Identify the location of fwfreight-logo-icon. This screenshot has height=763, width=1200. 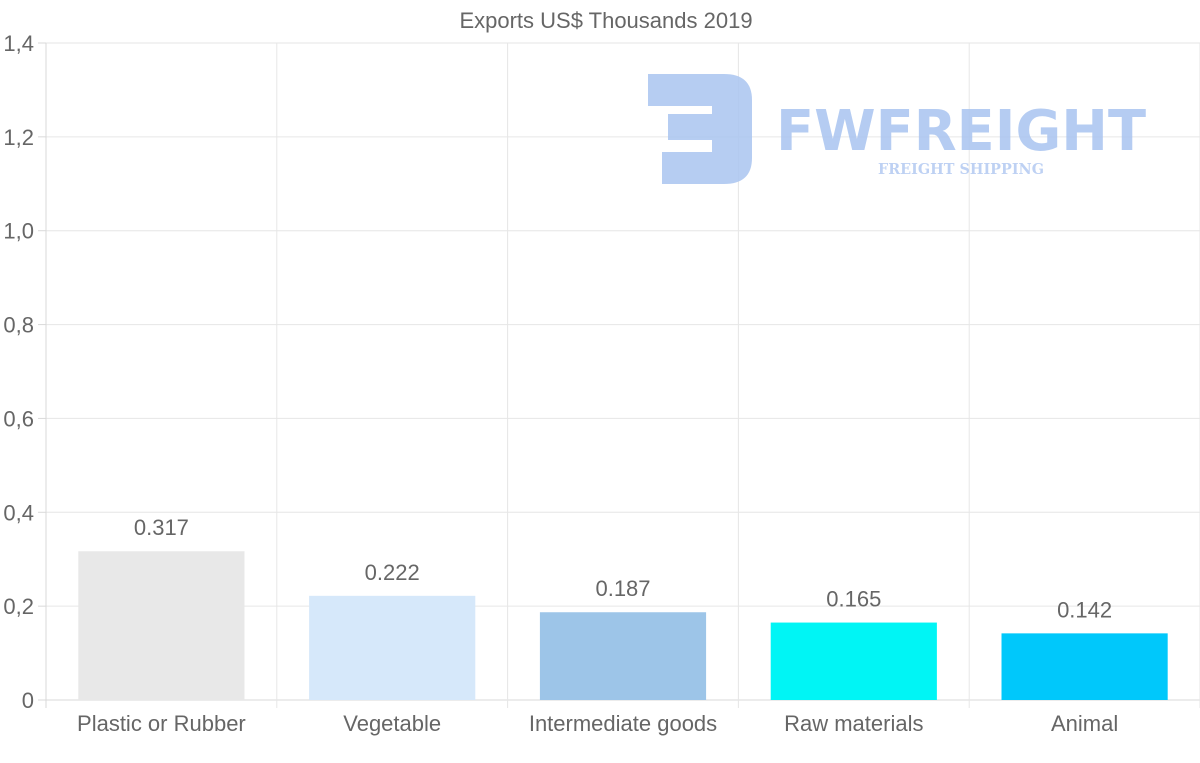
(700, 129).